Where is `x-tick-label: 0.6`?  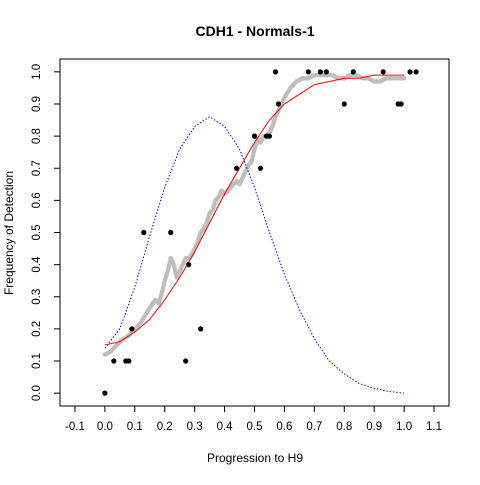 x-tick-label: 0.6 is located at coordinates (284, 427).